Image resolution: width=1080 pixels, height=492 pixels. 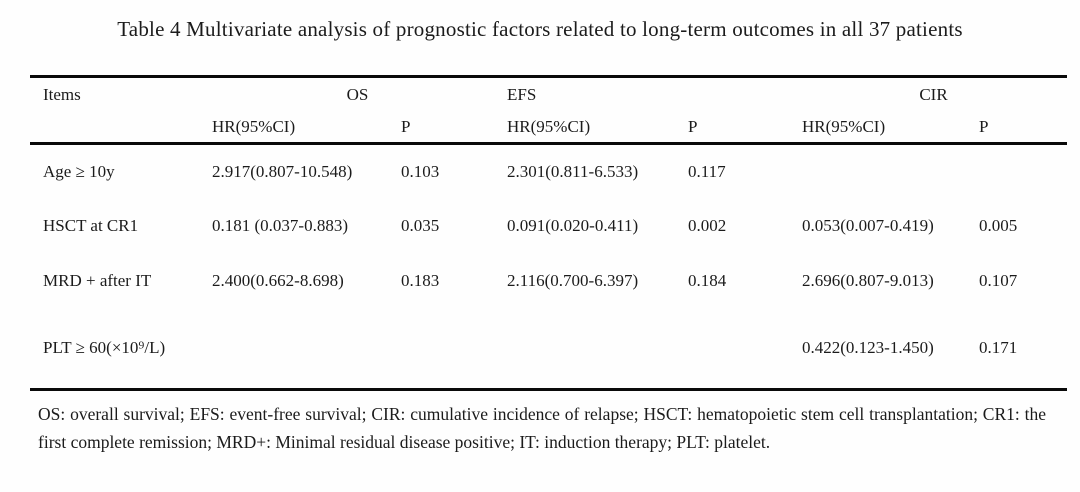 What do you see at coordinates (420, 171) in the screenshot?
I see `cell-os-p: 0.103` at bounding box center [420, 171].